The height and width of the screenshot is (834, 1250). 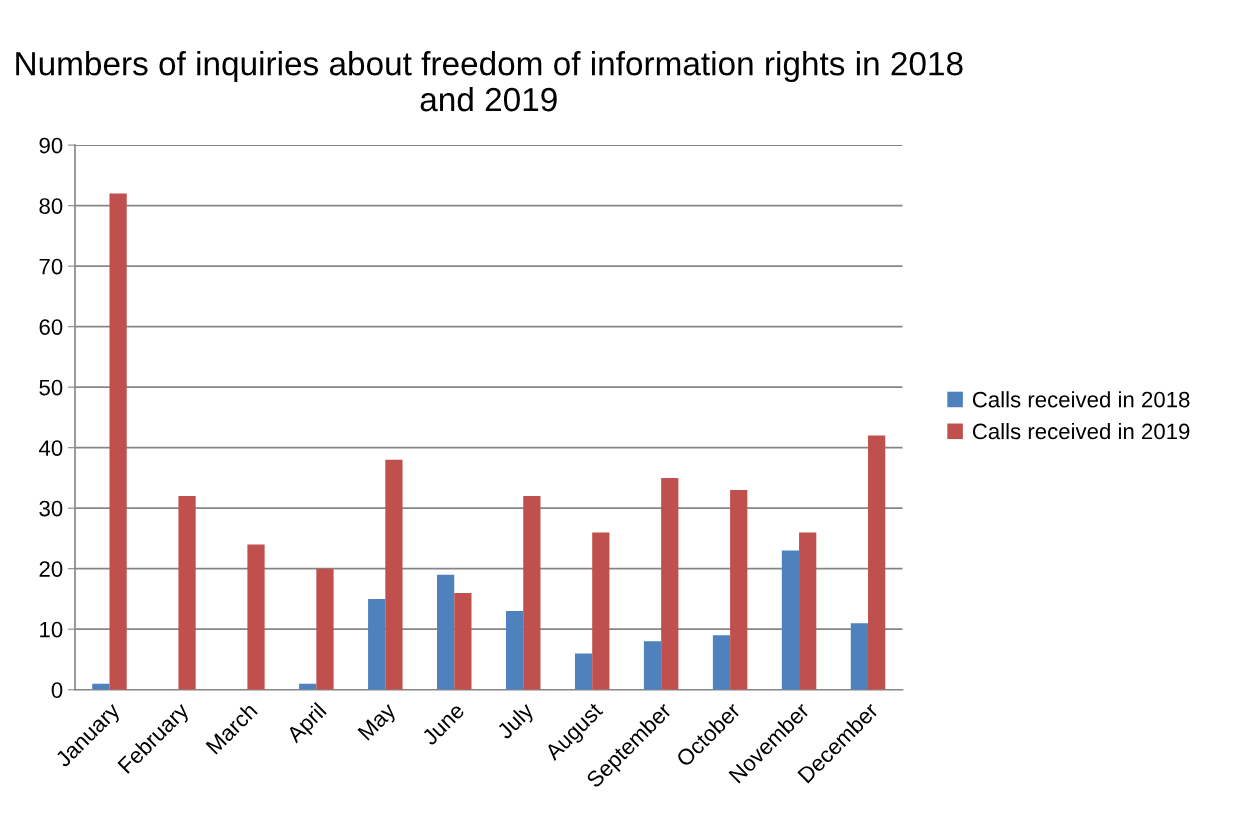 I want to click on y-tick-label: 30, so click(x=51, y=508).